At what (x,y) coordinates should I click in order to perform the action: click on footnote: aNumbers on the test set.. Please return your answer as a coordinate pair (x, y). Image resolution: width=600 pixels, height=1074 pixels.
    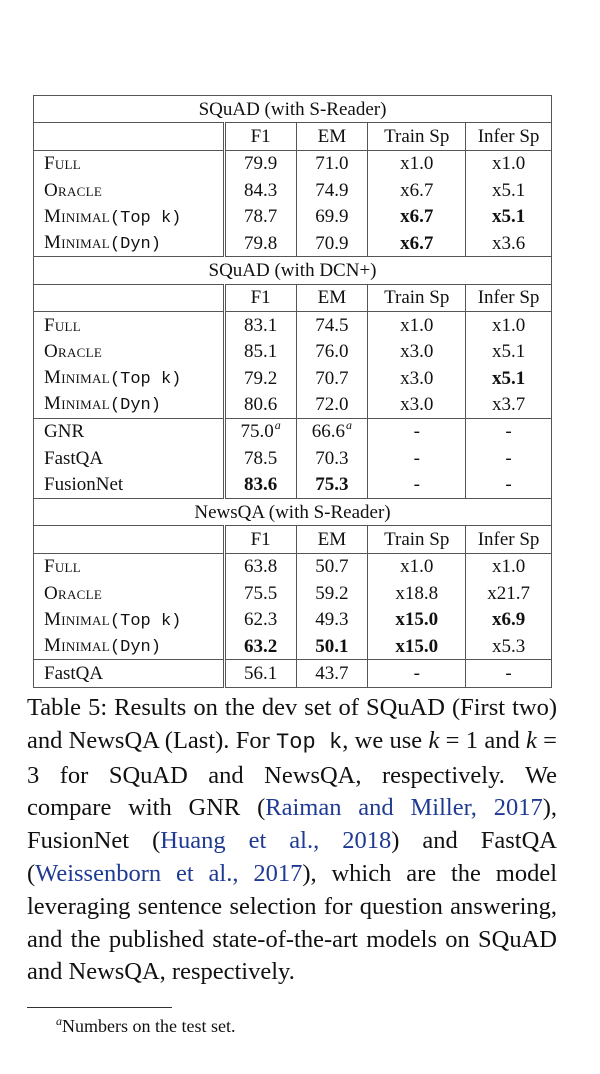
    Looking at the image, I should click on (145, 1025).